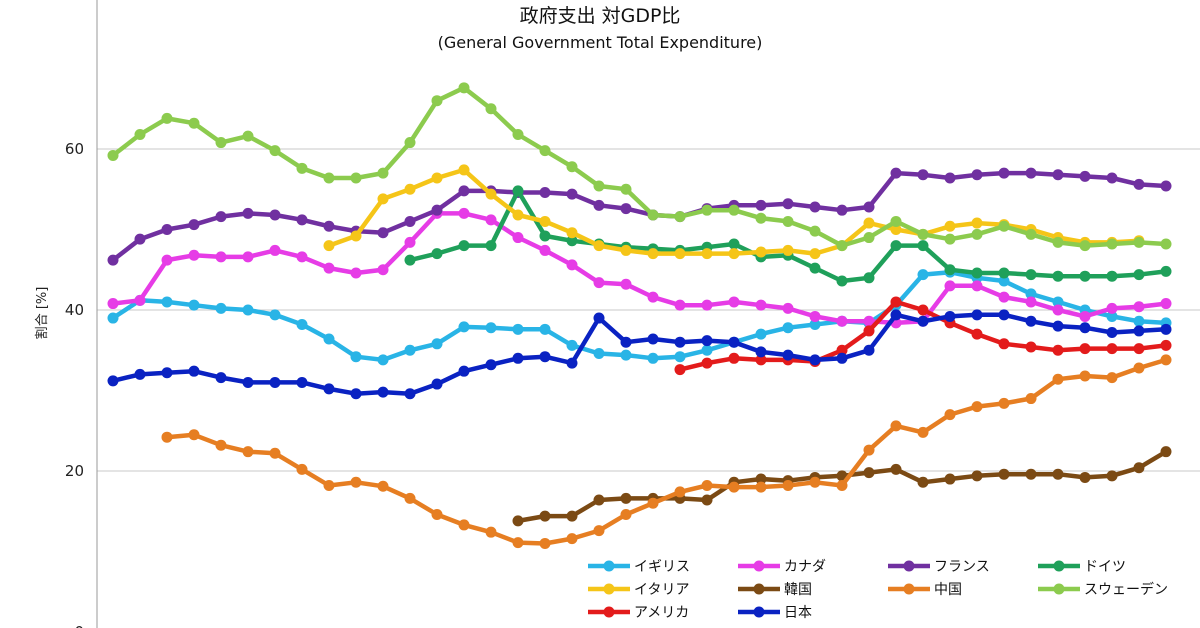 Image resolution: width=1200 pixels, height=628 pixels. Describe the element at coordinates (1105, 567) in the screenshot. I see `legend-label: ドイツ` at that location.